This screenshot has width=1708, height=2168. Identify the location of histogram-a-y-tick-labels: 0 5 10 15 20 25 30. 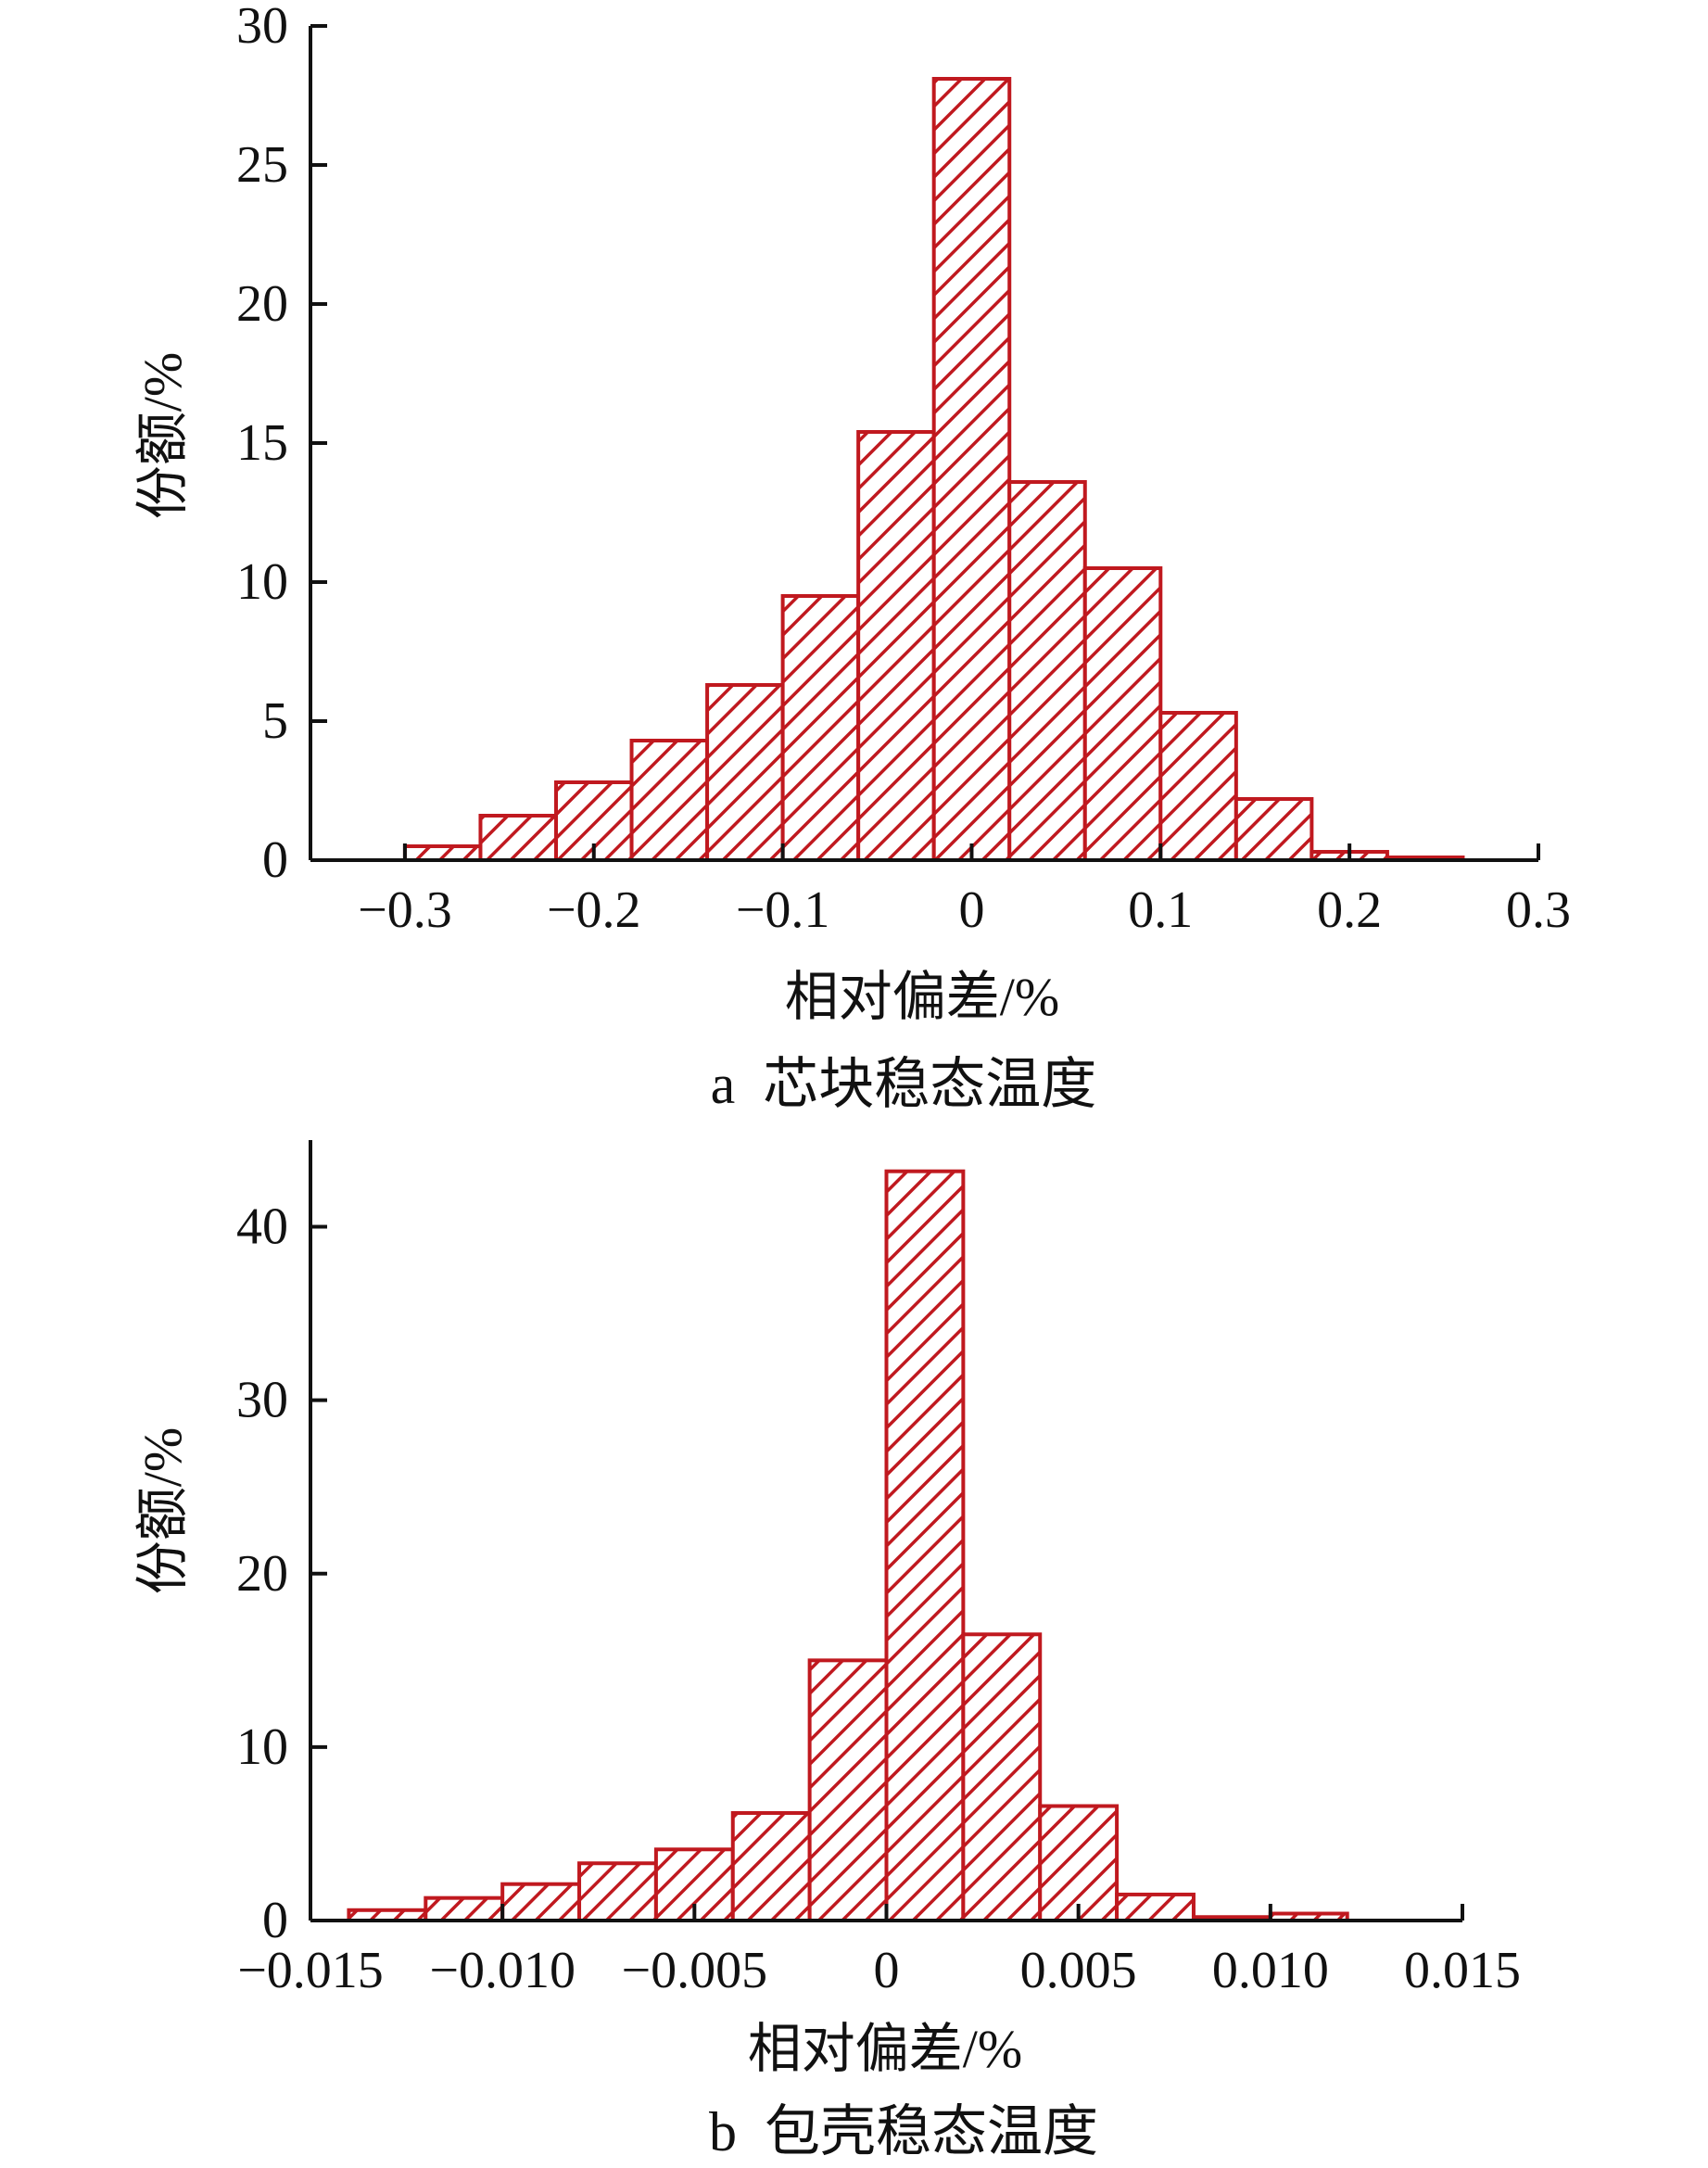
(262, 444).